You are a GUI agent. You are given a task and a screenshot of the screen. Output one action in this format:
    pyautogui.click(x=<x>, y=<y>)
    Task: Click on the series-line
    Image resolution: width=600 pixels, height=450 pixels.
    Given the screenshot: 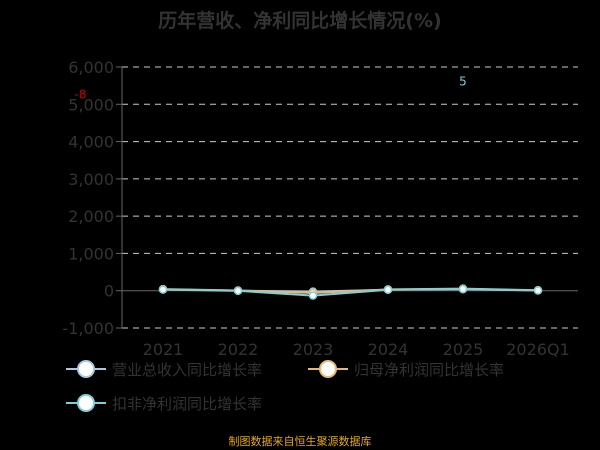 What is the action you would take?
    pyautogui.click(x=350, y=292)
    